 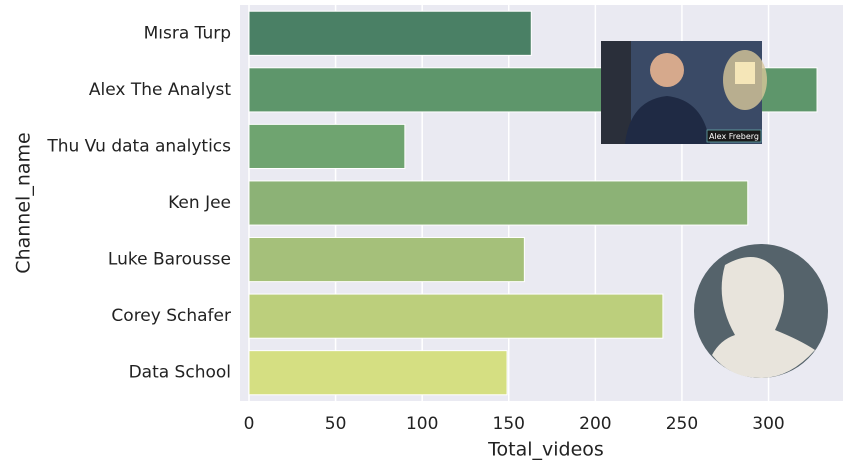 What do you see at coordinates (138, 146) in the screenshot?
I see `y-tick-label: Thu Vu data analytics` at bounding box center [138, 146].